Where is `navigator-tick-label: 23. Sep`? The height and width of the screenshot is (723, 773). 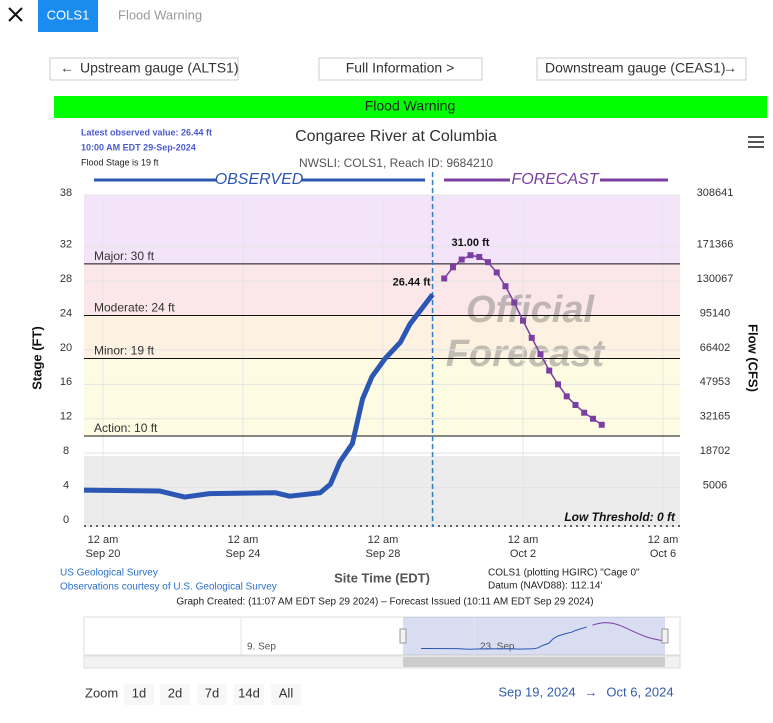 navigator-tick-label: 23. Sep is located at coordinates (497, 647).